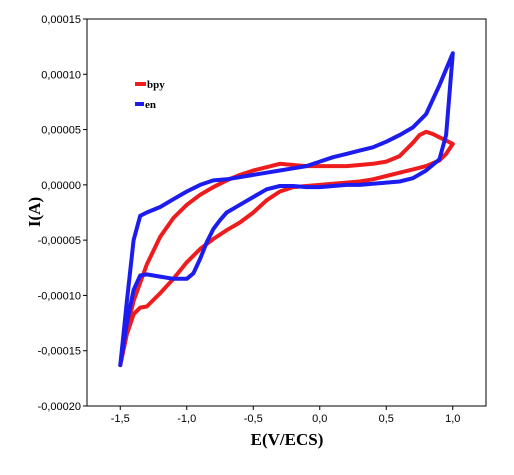 Image resolution: width=514 pixels, height=475 pixels. Describe the element at coordinates (34, 212) in the screenshot. I see `y-axis-title: I(A)` at that location.